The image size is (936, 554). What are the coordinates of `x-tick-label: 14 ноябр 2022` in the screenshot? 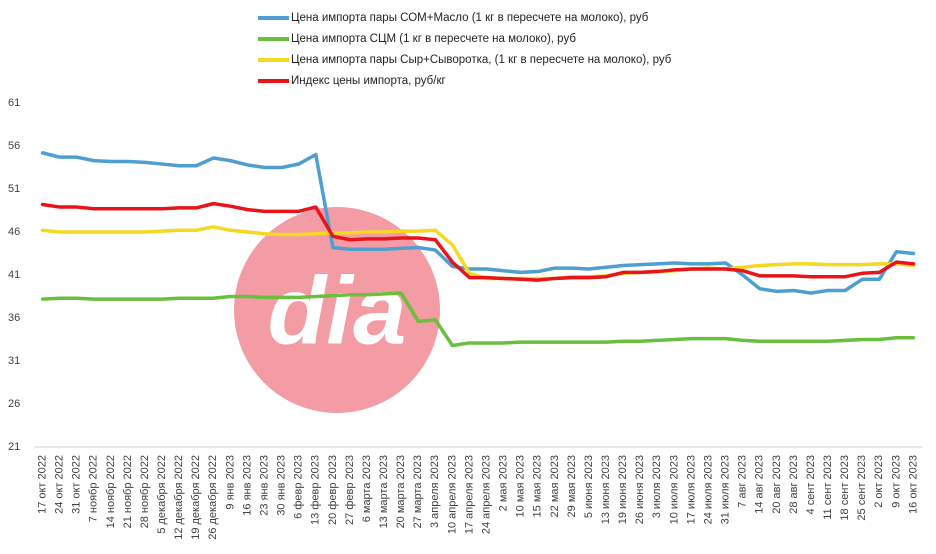 It's located at (111, 491).